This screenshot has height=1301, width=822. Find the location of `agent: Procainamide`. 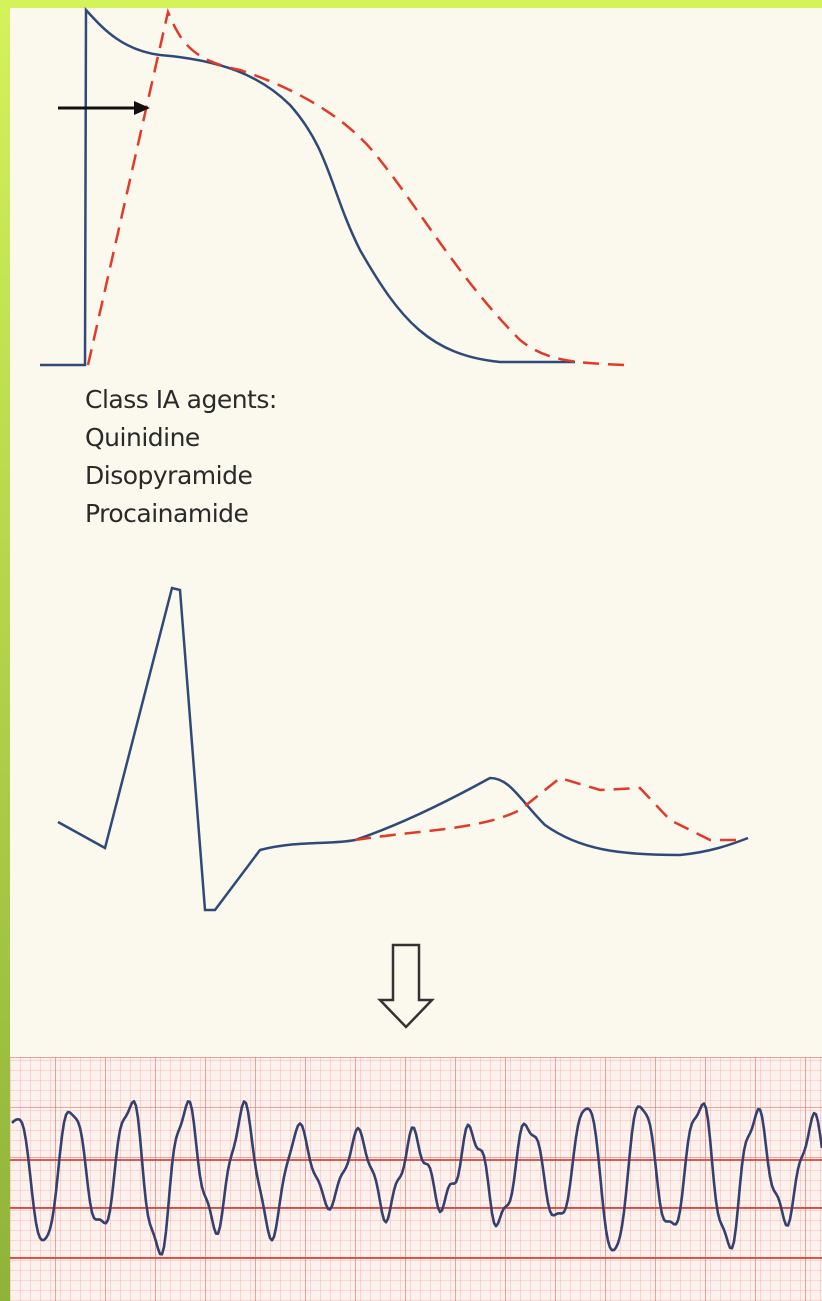

agent: Procainamide is located at coordinates (167, 513).